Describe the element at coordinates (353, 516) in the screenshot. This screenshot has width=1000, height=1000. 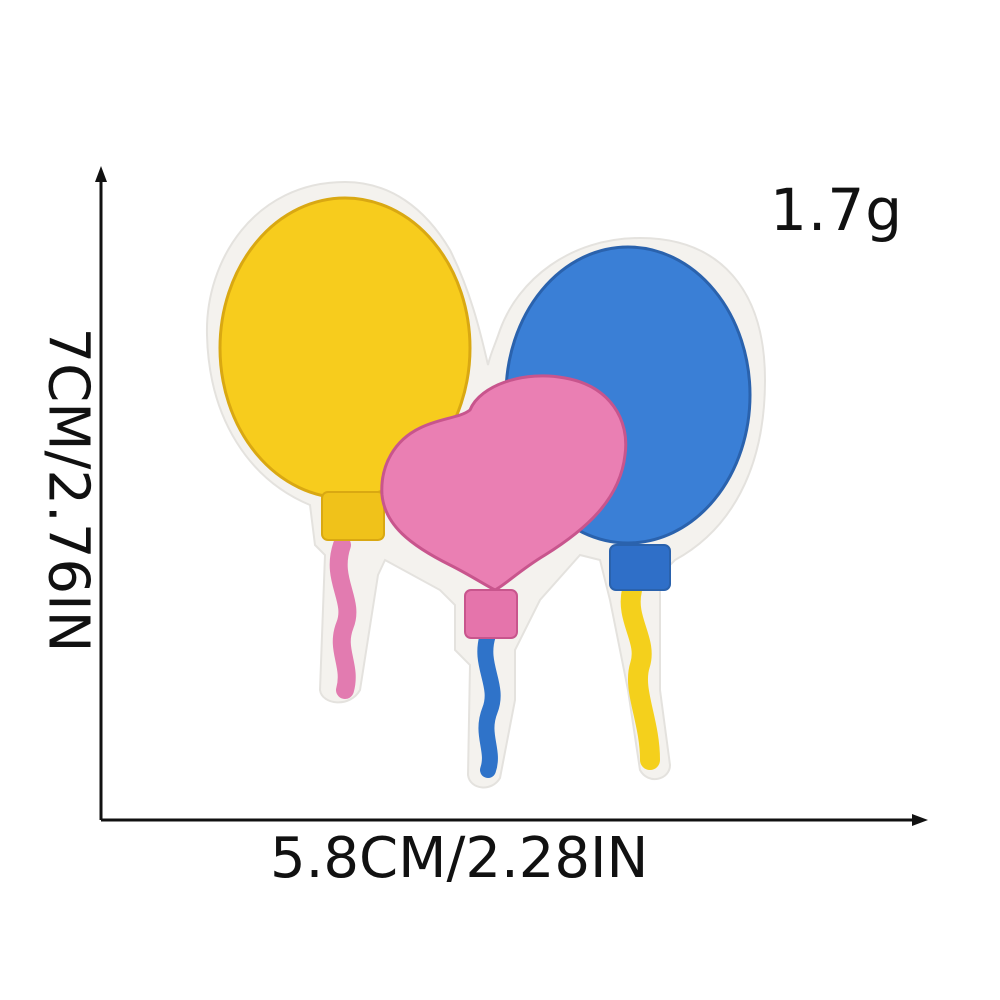
I see `yellow-balloon-knot` at that location.